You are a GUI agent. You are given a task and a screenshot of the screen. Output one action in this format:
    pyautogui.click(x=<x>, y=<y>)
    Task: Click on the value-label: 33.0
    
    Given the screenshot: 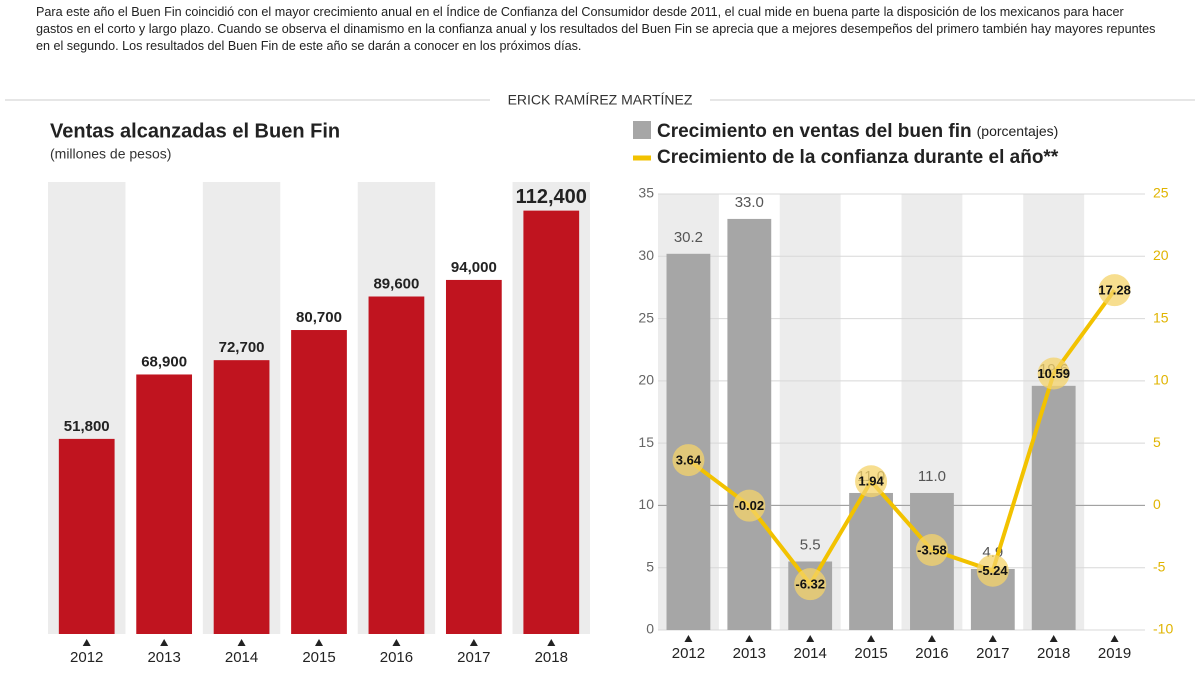 What is the action you would take?
    pyautogui.click(x=749, y=202)
    